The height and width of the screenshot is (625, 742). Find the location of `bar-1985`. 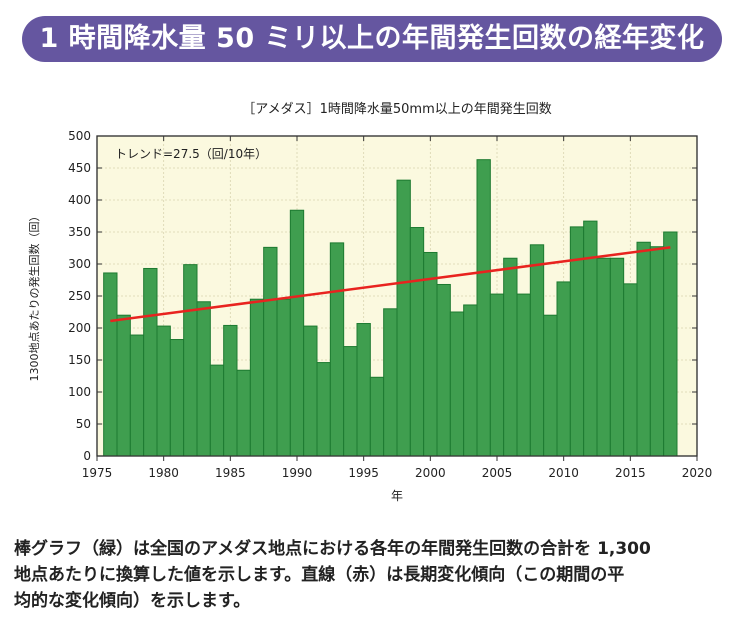

bar-1985 is located at coordinates (230, 390).